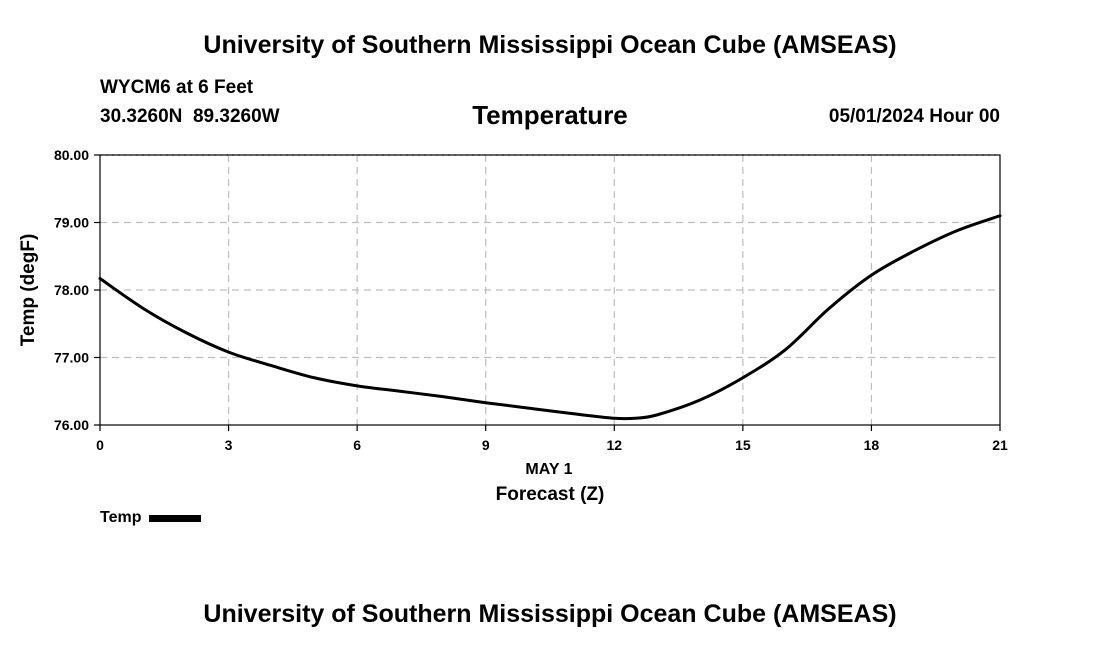  I want to click on chart-title: Temperature, so click(550, 115).